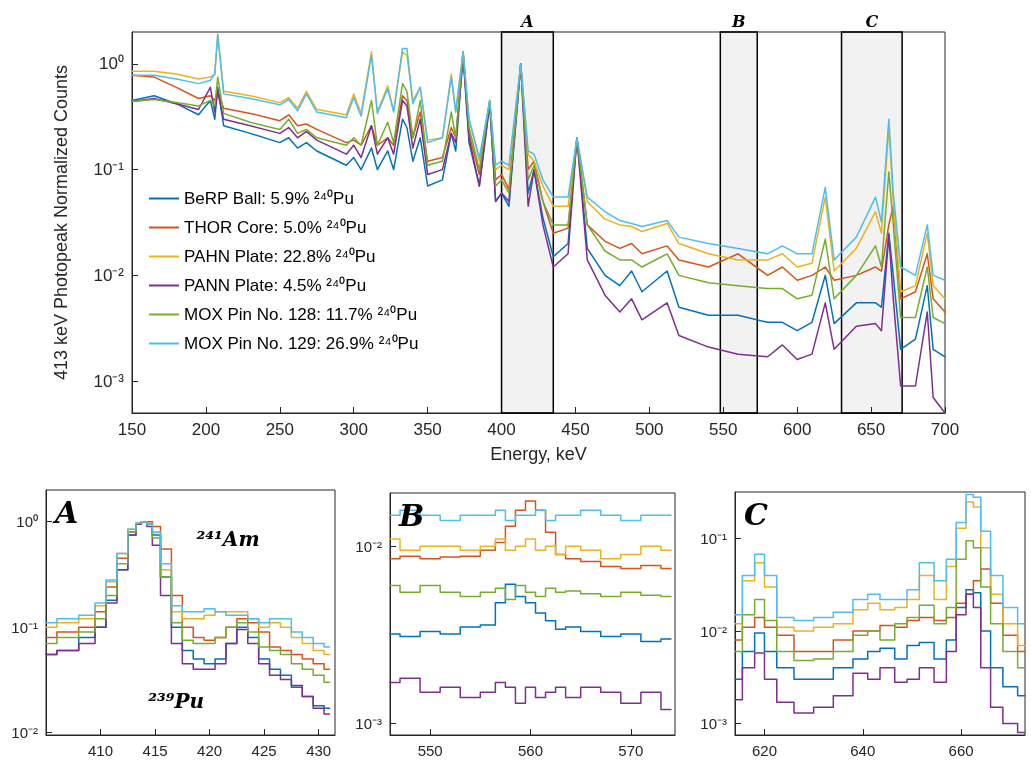 The width and height of the screenshot is (1031, 767). What do you see at coordinates (101, 750) in the screenshot?
I see `x-tick-label: 410` at bounding box center [101, 750].